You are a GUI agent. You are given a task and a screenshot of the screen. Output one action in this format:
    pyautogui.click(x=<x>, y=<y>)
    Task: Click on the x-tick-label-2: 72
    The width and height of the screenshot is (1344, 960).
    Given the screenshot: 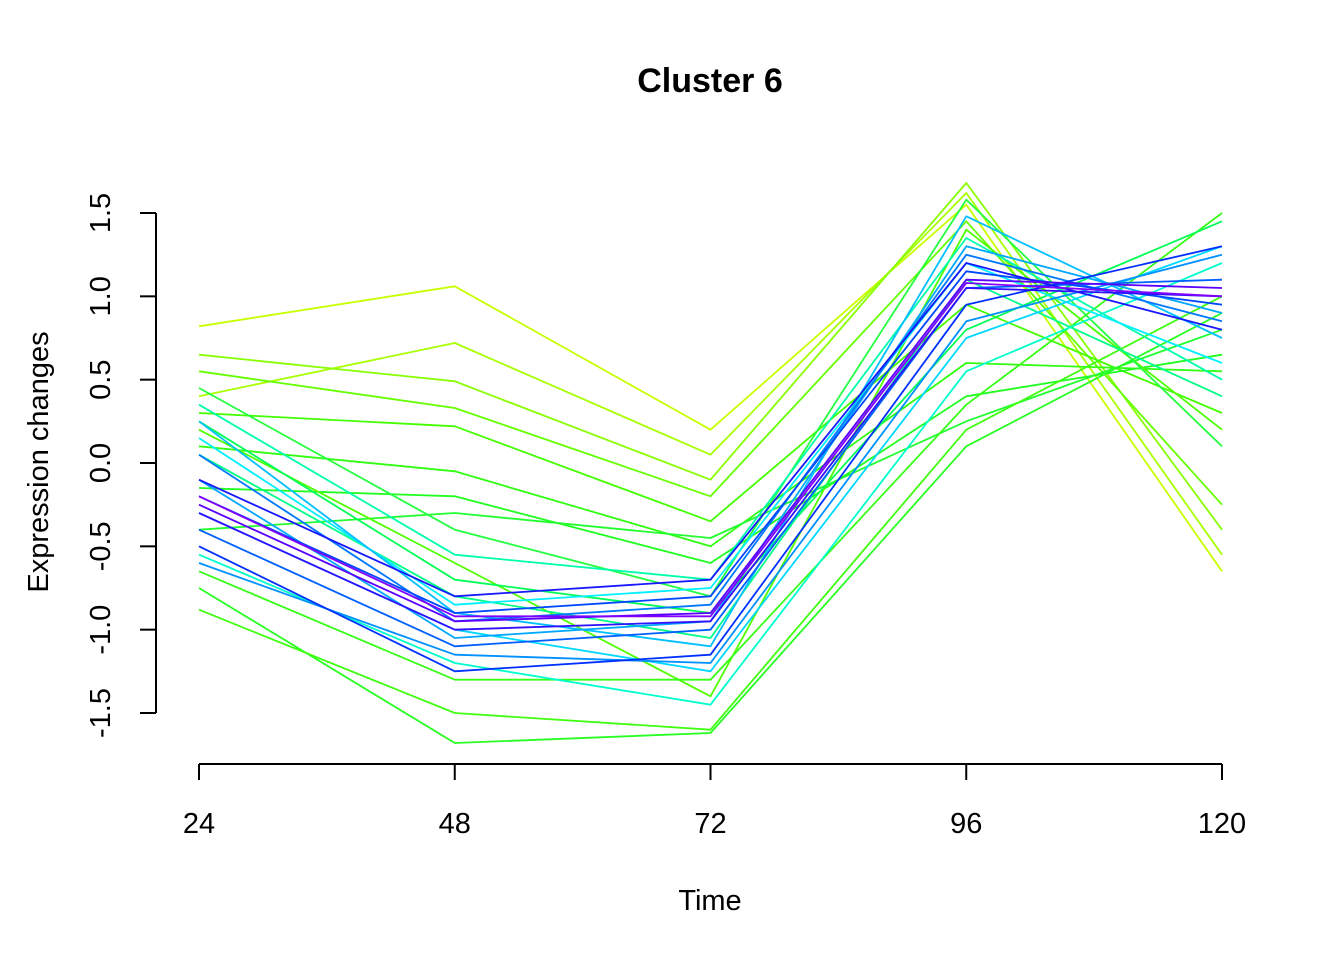 What is the action you would take?
    pyautogui.click(x=710, y=824)
    